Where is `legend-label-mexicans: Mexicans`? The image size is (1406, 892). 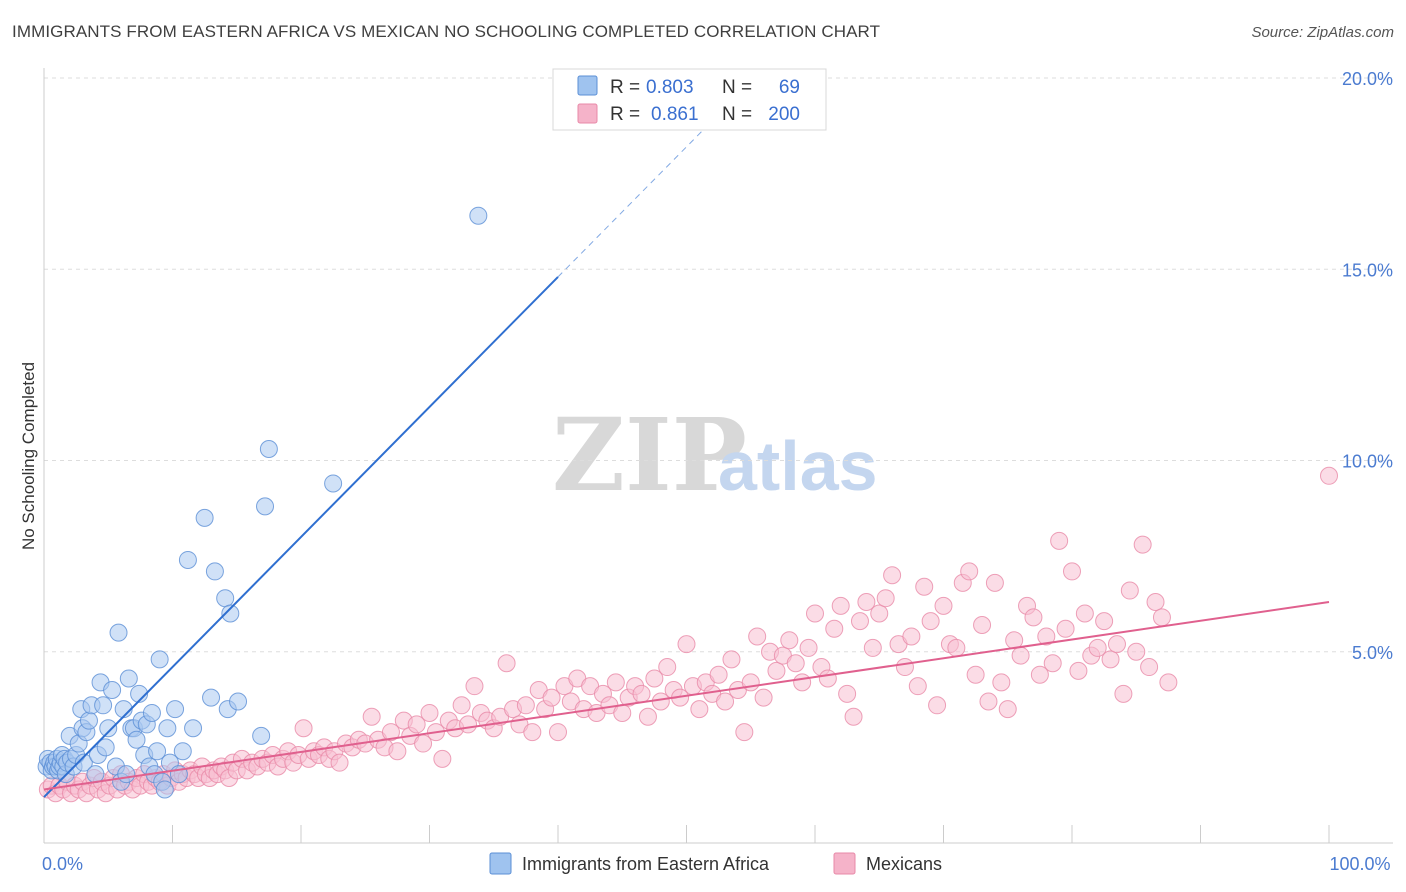 legend-label-mexicans: Mexicans is located at coordinates (904, 864).